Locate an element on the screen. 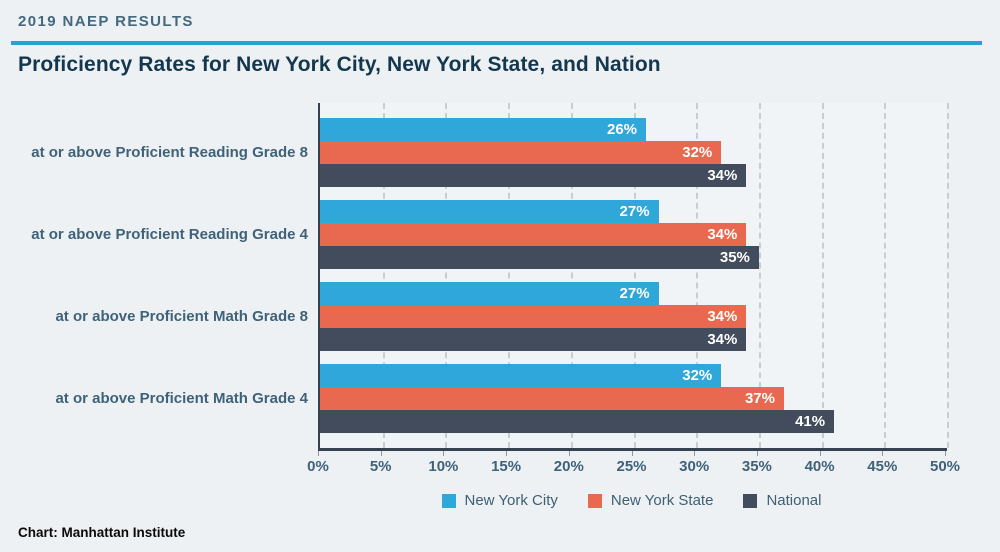 This screenshot has height=552, width=1000. legend-item: National is located at coordinates (782, 500).